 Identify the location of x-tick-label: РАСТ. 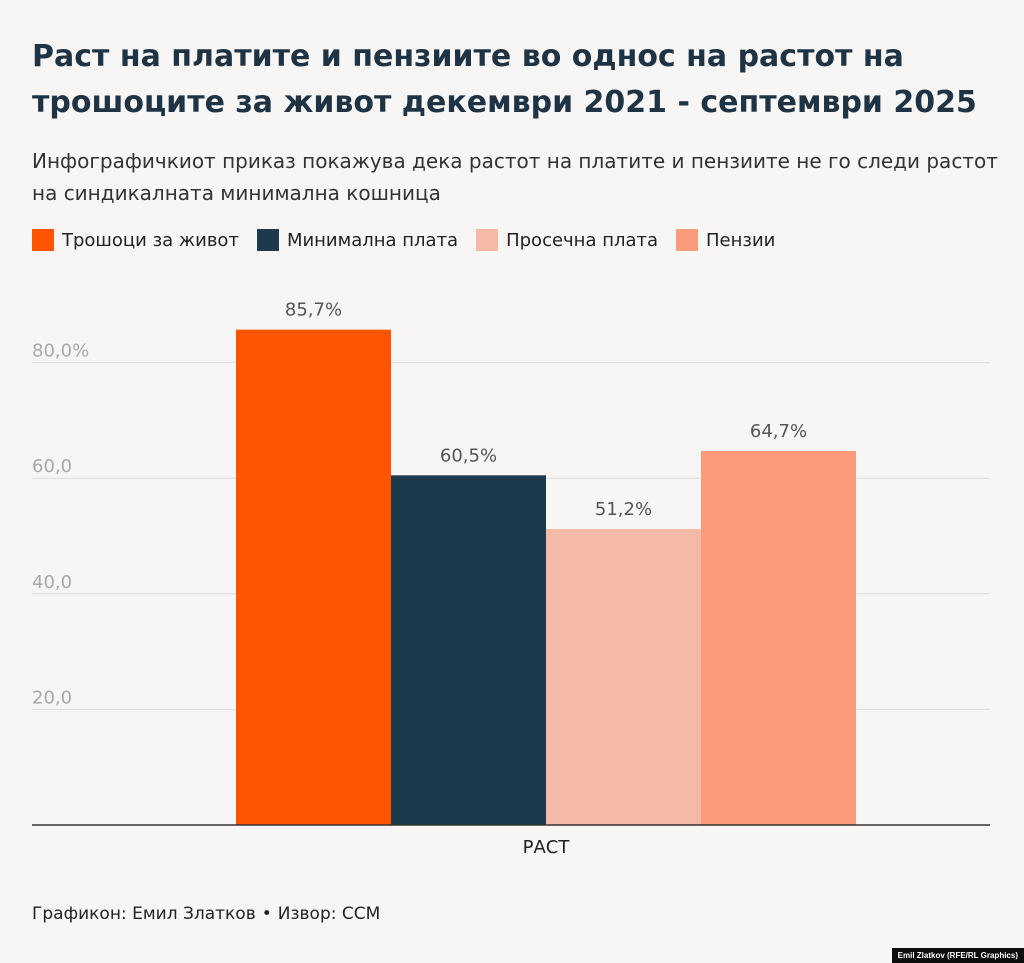
(547, 847).